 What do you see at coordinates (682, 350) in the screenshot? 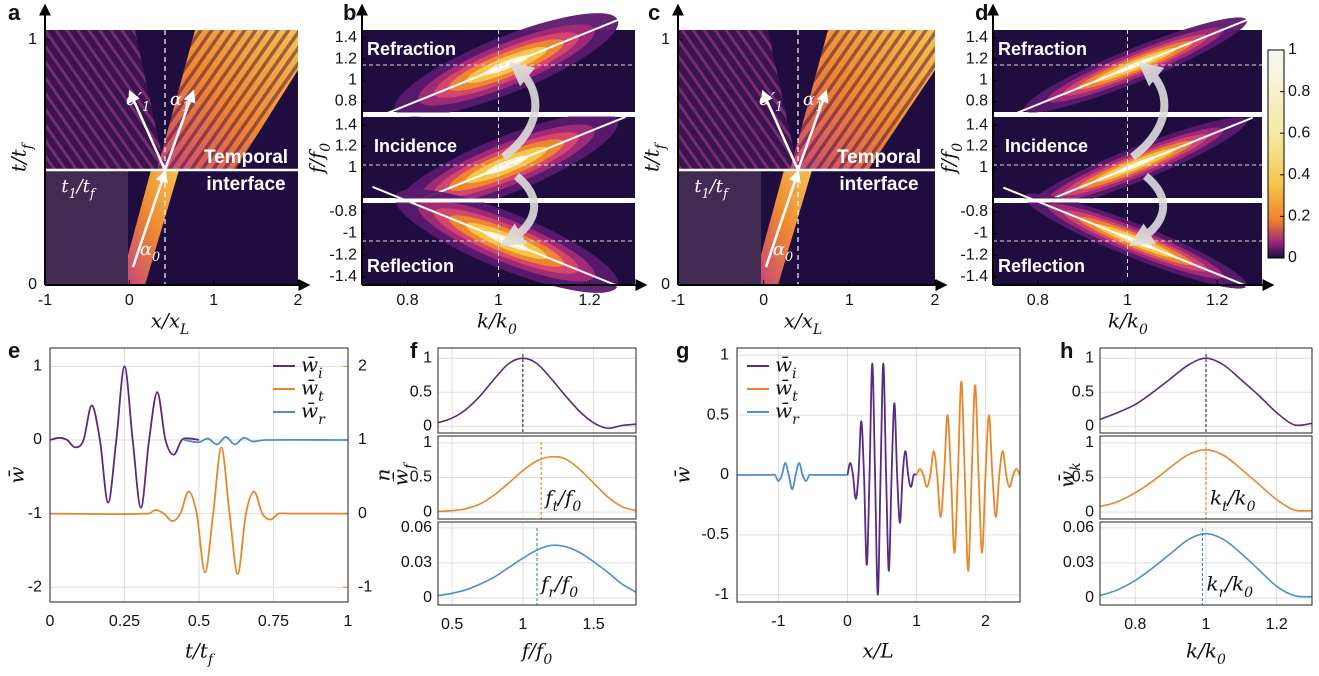
I see `panel-letter: g` at bounding box center [682, 350].